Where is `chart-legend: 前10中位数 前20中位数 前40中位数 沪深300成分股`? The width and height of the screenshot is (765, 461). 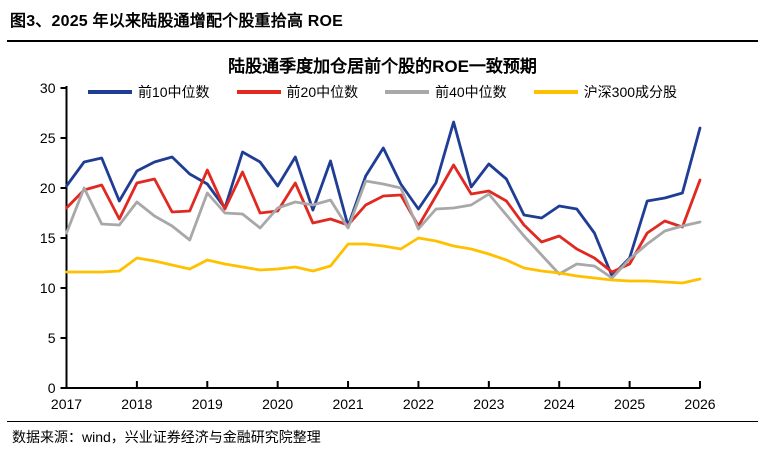
chart-legend: 前10中位数 前20中位数 前40中位数 沪深300成分股 is located at coordinates (382, 92).